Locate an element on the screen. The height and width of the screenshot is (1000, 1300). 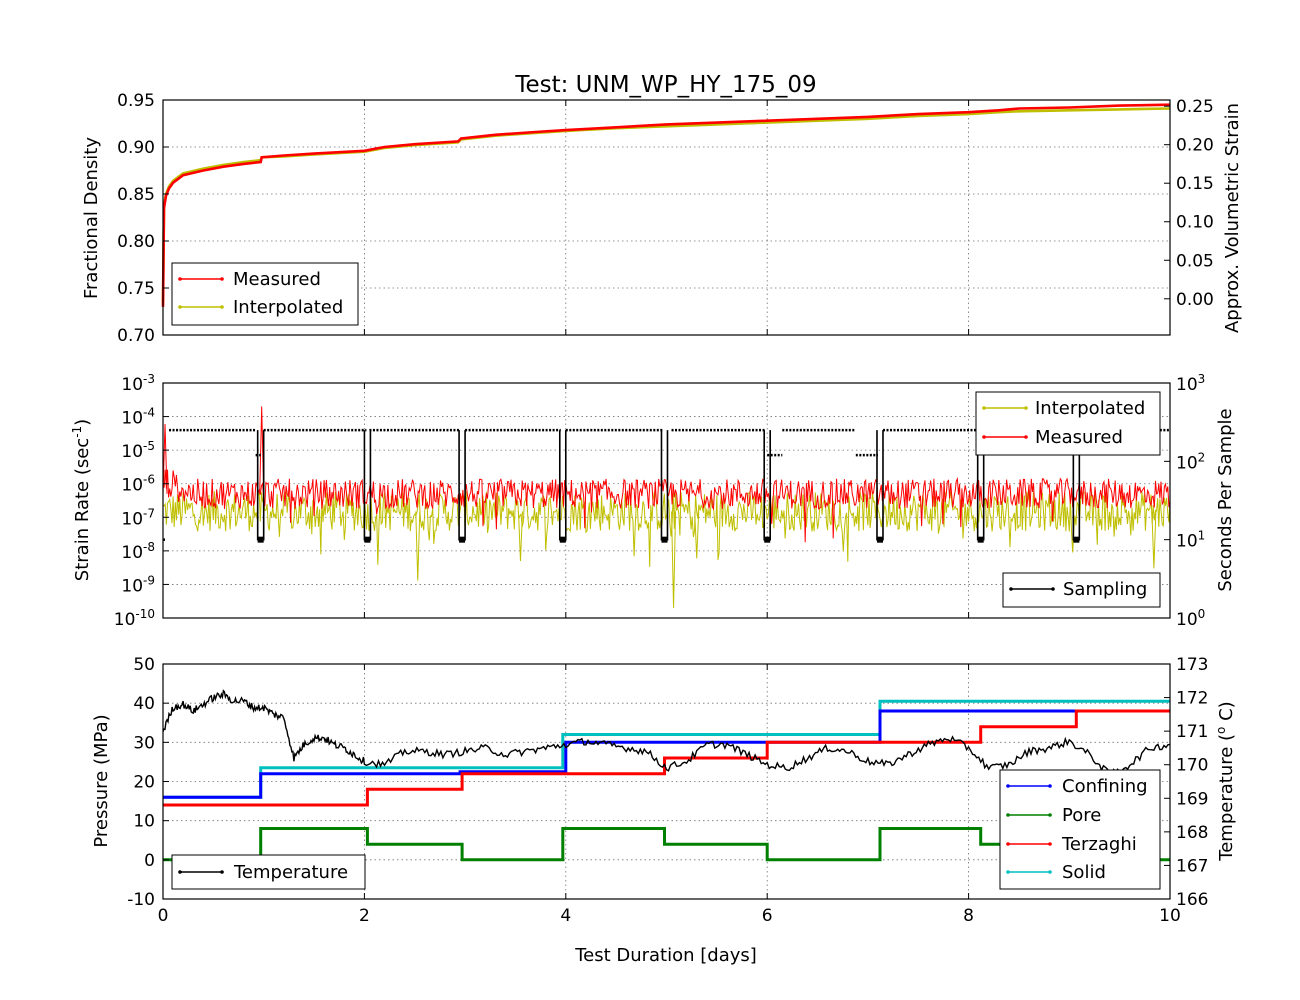
pressure-legend-left: Temperature is located at coordinates (268, 872).